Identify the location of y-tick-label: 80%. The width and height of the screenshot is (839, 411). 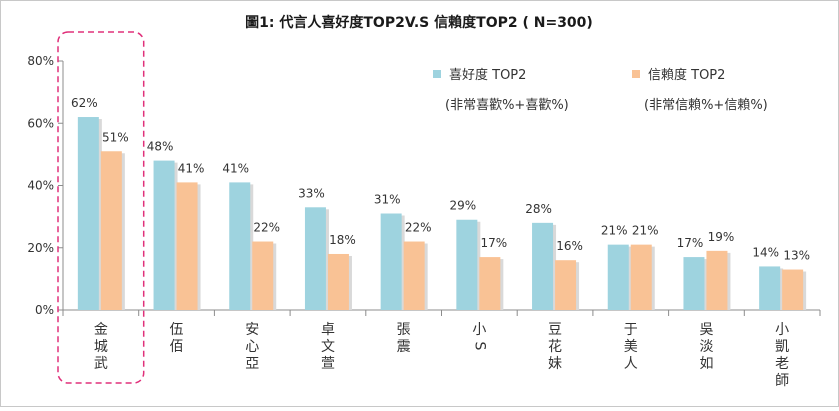
(40, 61).